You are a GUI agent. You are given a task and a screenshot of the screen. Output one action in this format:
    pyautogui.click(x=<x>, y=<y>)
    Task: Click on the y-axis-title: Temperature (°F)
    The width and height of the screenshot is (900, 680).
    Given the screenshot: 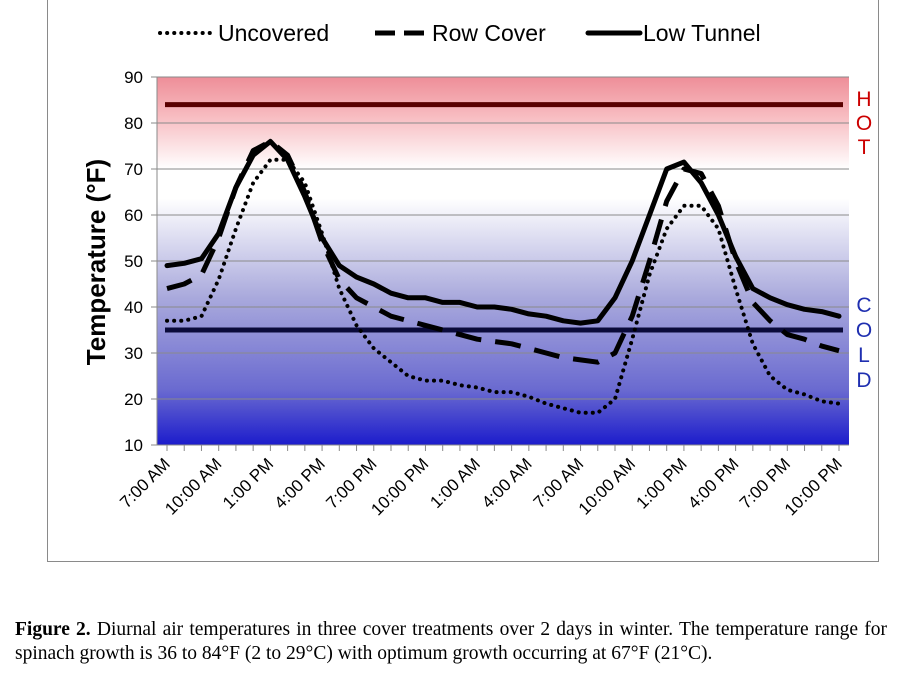 What is the action you would take?
    pyautogui.click(x=96, y=262)
    